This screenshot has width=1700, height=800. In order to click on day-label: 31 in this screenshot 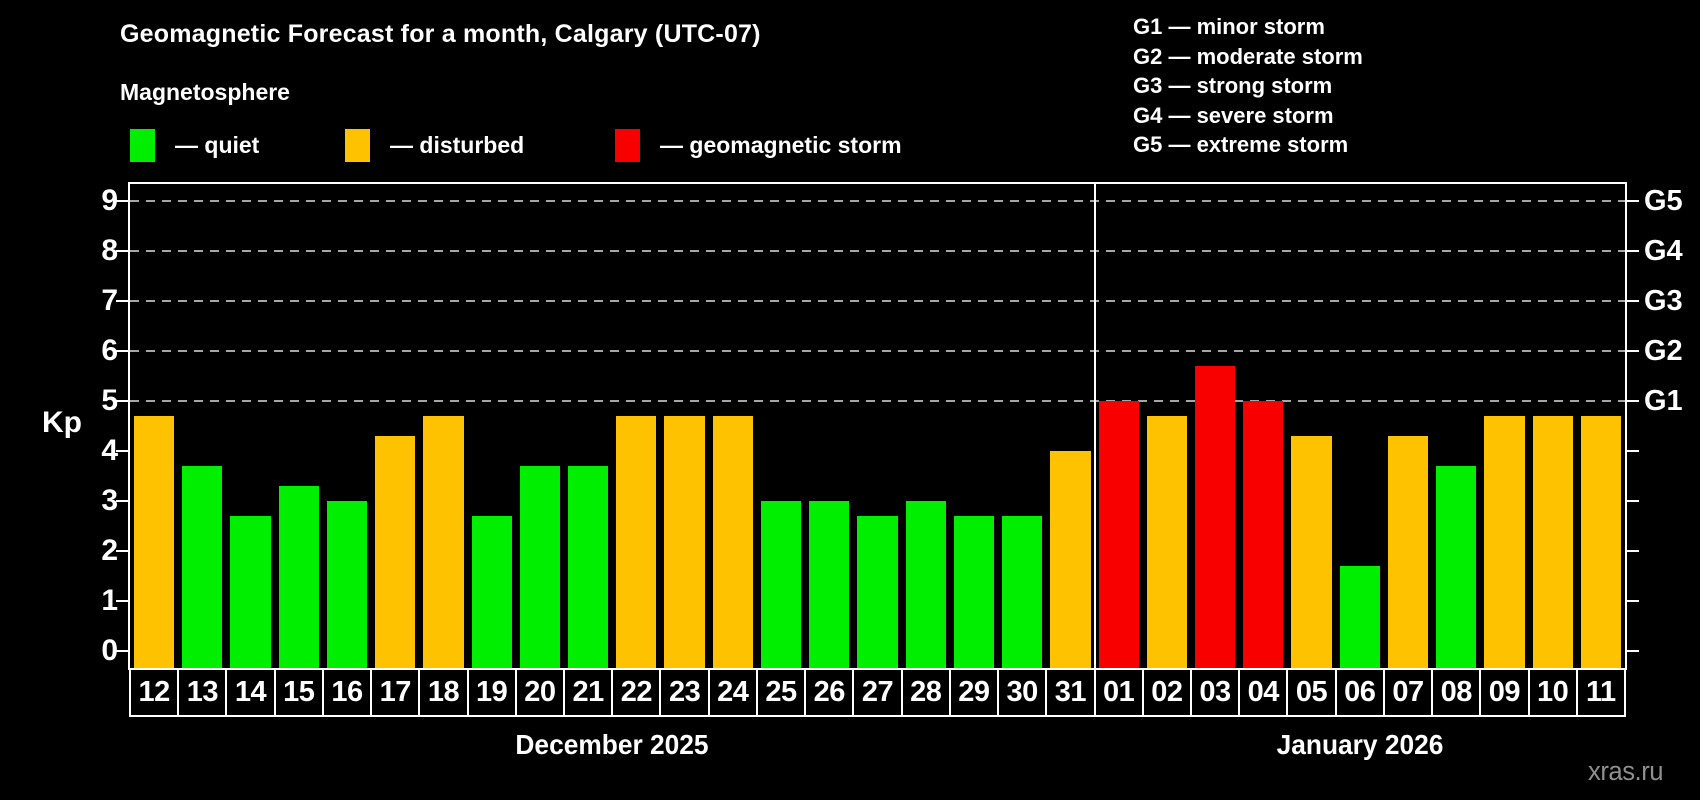, I will do `click(1070, 692)`.